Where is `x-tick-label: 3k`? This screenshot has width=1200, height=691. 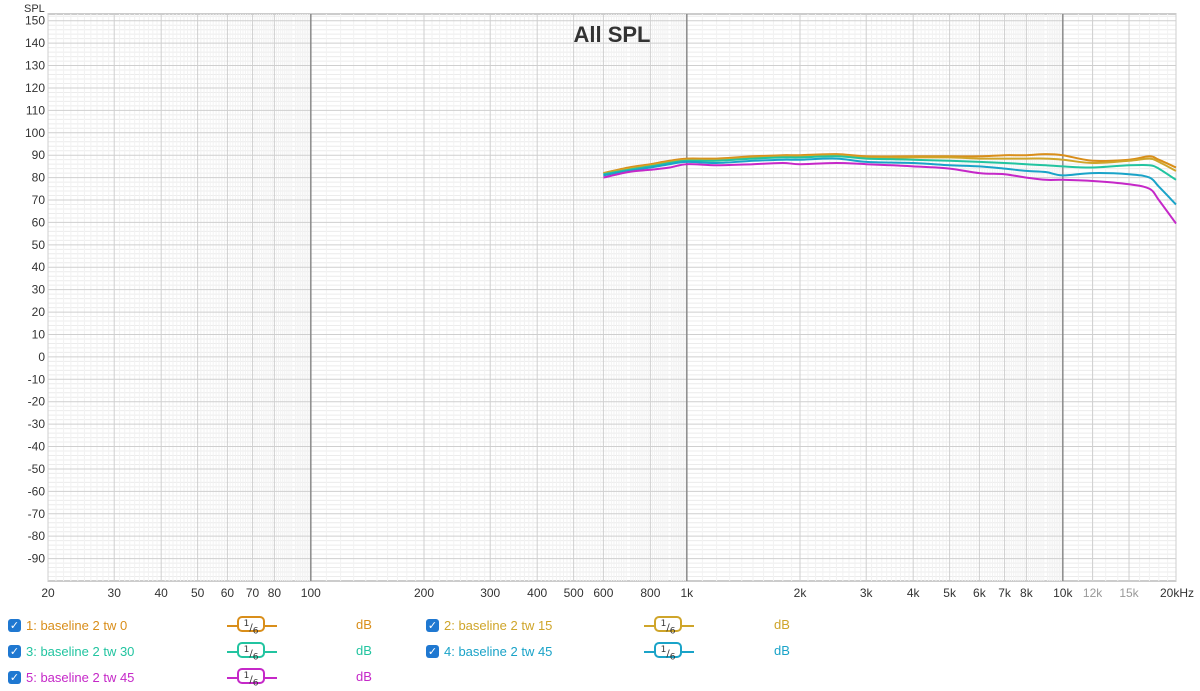 x-tick-label: 3k is located at coordinates (867, 593).